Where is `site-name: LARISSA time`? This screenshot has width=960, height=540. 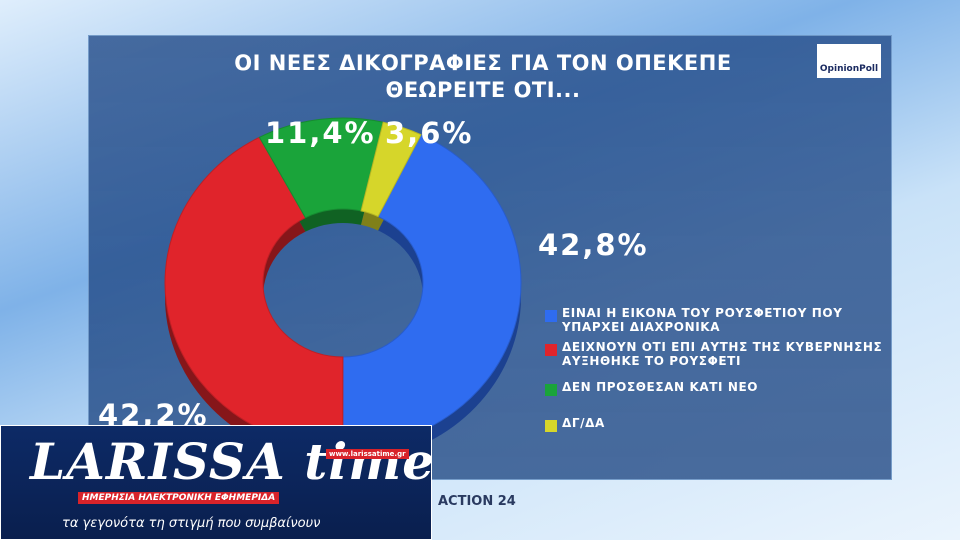
site-name: LARISSA time is located at coordinates (233, 461).